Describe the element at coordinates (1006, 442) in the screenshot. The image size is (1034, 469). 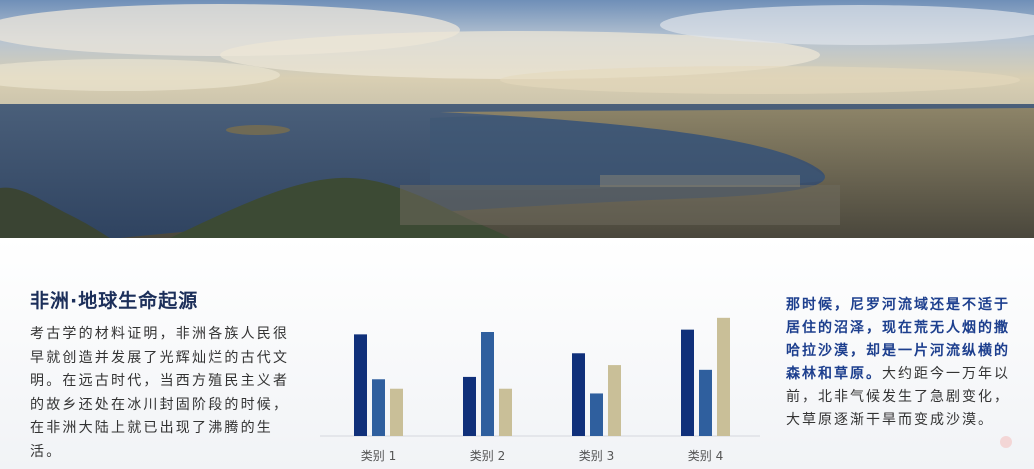
I see `pointer-dot` at that location.